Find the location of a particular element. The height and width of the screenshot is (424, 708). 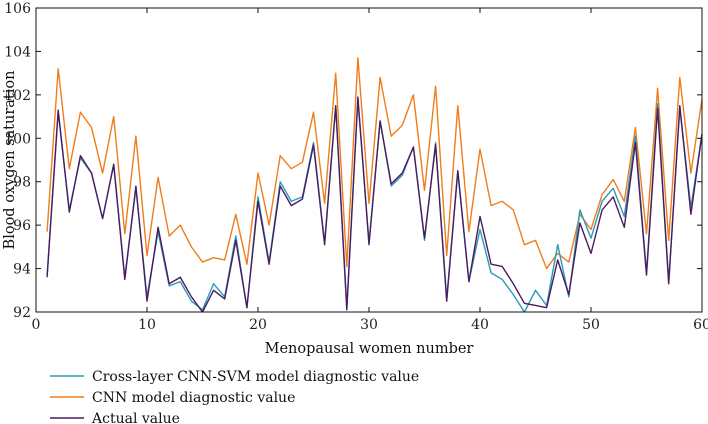

x-tick-label: 40 is located at coordinates (480, 325).